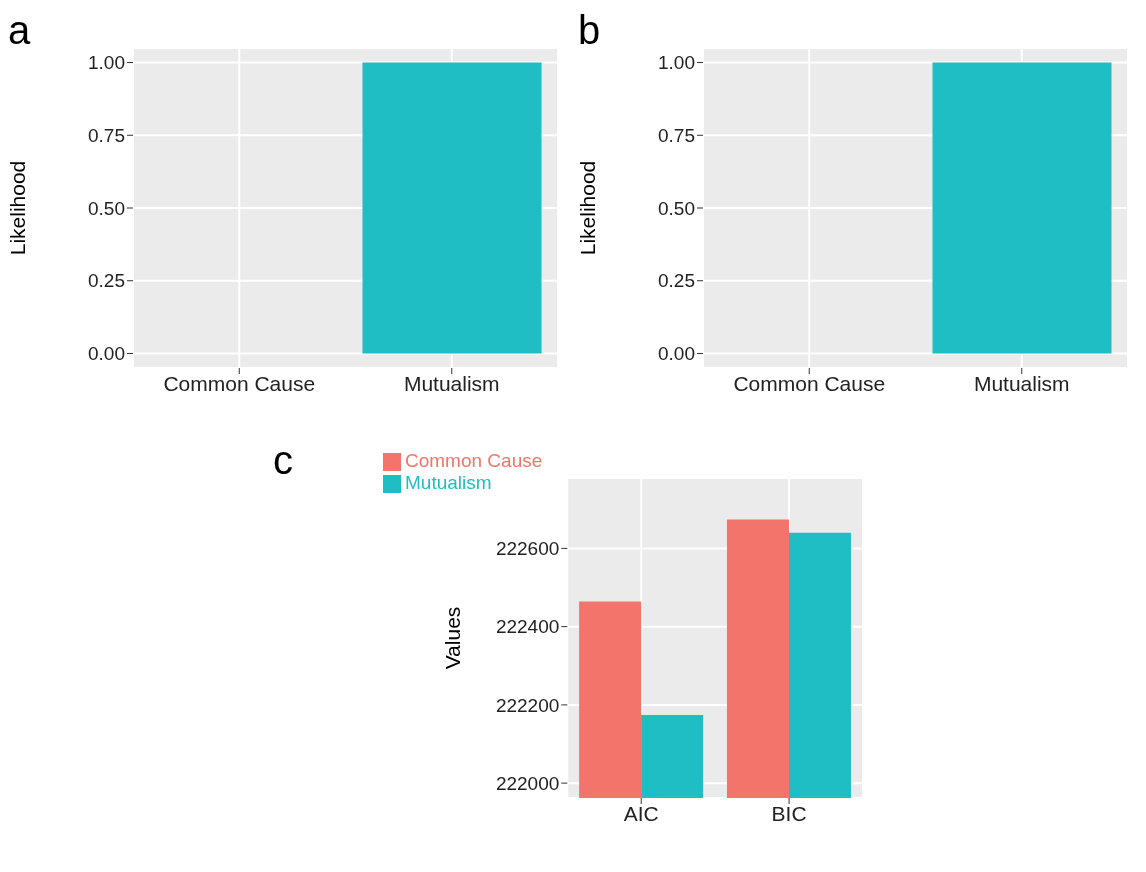  I want to click on y-tick-label: 222600, so click(527, 549).